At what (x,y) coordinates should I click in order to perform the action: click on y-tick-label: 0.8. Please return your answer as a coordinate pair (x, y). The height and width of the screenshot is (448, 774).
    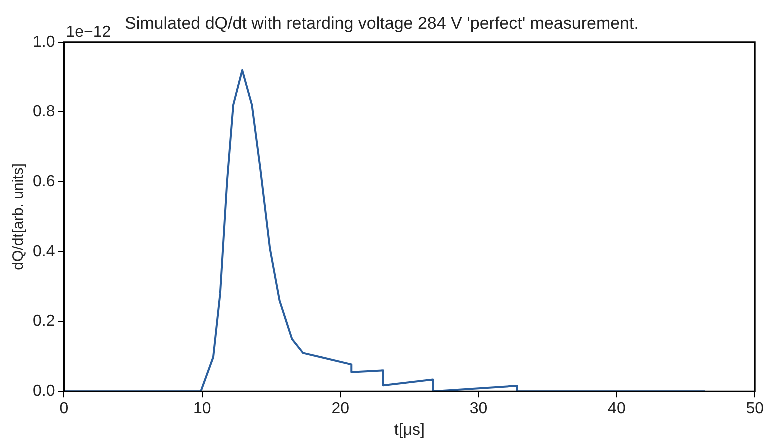
    Looking at the image, I should click on (44, 112).